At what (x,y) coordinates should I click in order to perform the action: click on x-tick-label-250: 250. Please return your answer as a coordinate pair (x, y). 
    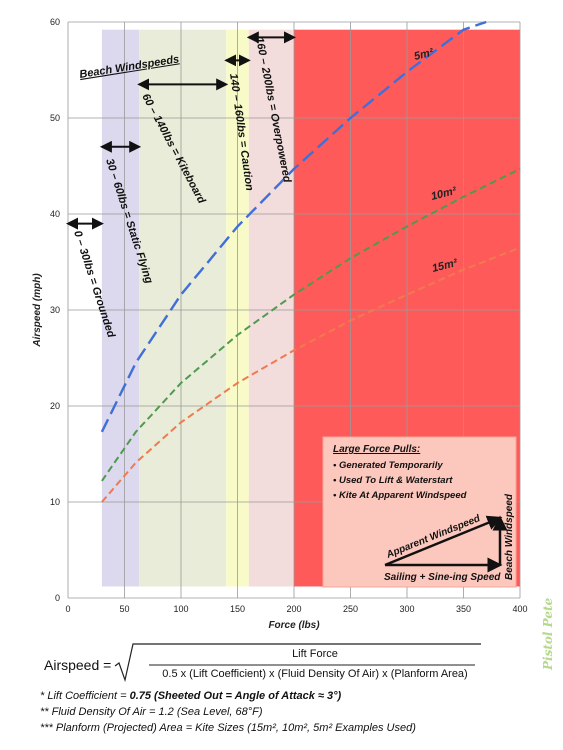
    Looking at the image, I should click on (350, 609).